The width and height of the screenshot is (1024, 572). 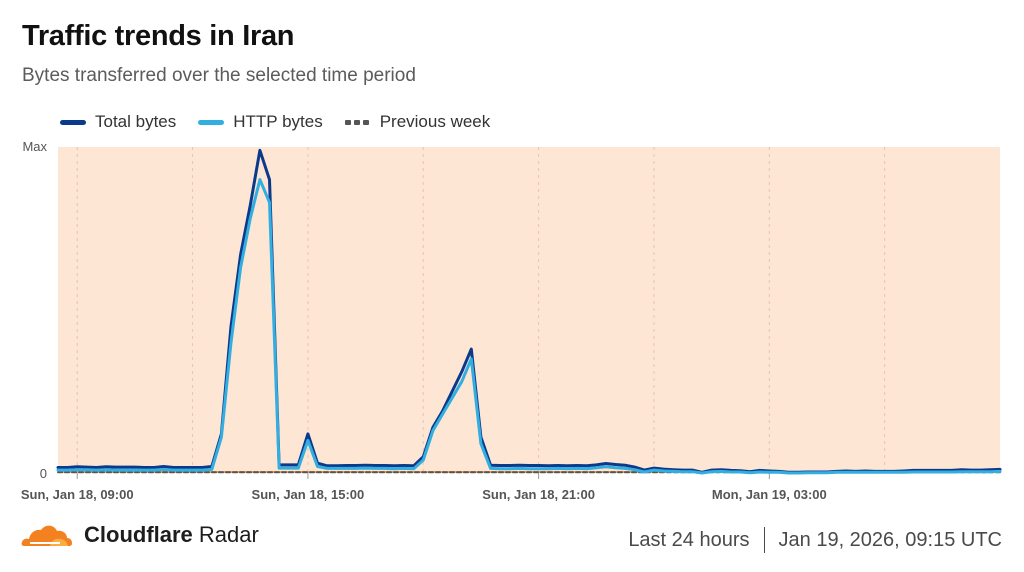 What do you see at coordinates (158, 36) in the screenshot?
I see `chart-title: Traffic trends in Iran` at bounding box center [158, 36].